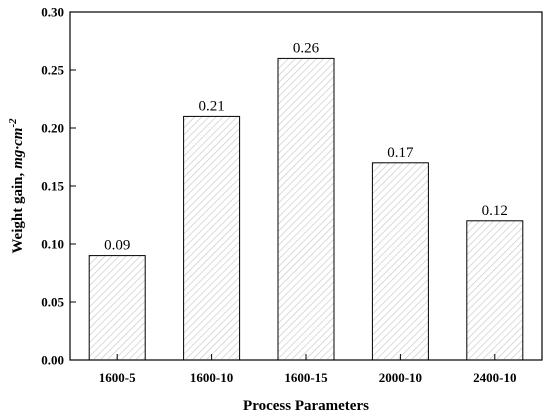 The height and width of the screenshot is (416, 550). I want to click on y-tick-label: 0.25, so click(52, 70).